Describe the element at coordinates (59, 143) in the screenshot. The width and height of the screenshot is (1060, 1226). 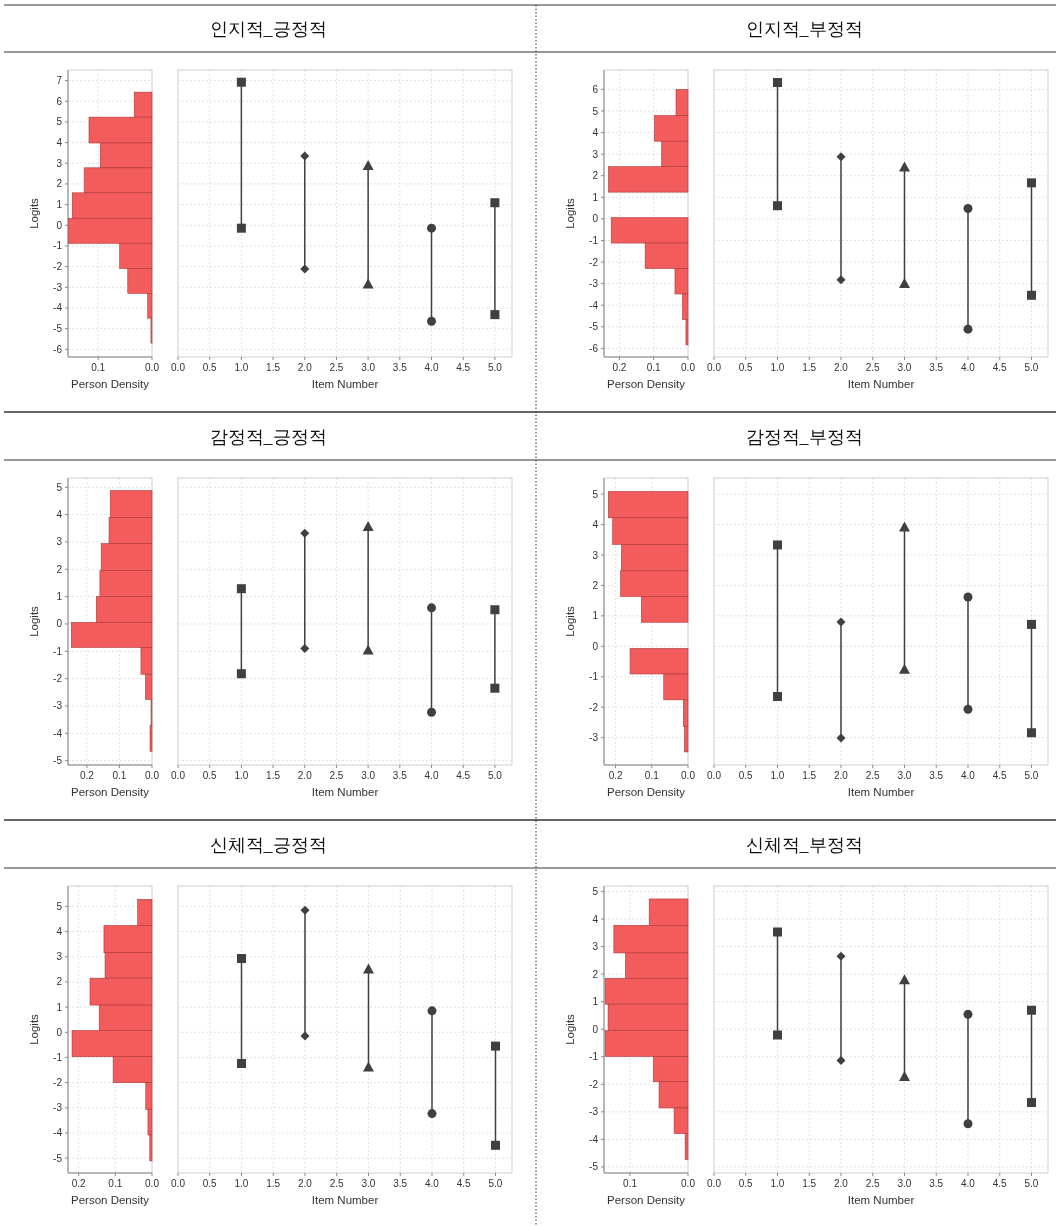
I see `y-tick-label: 4` at that location.